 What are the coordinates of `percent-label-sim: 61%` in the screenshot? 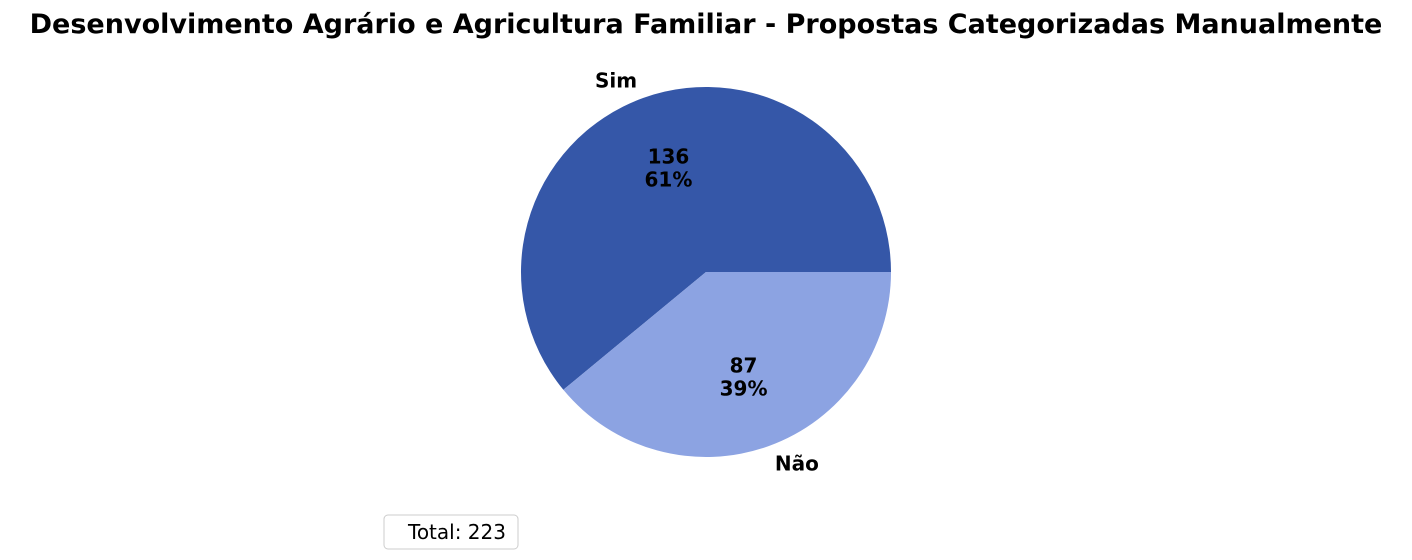 It's located at (669, 180).